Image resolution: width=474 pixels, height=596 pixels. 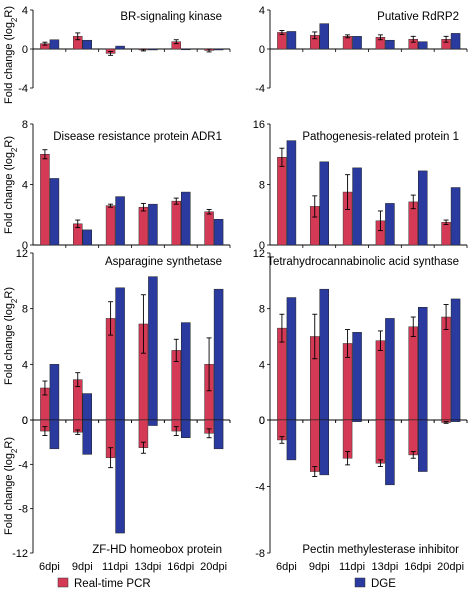 What do you see at coordinates (104, 583) in the screenshot?
I see `legend-item: Real-time PCR` at bounding box center [104, 583].